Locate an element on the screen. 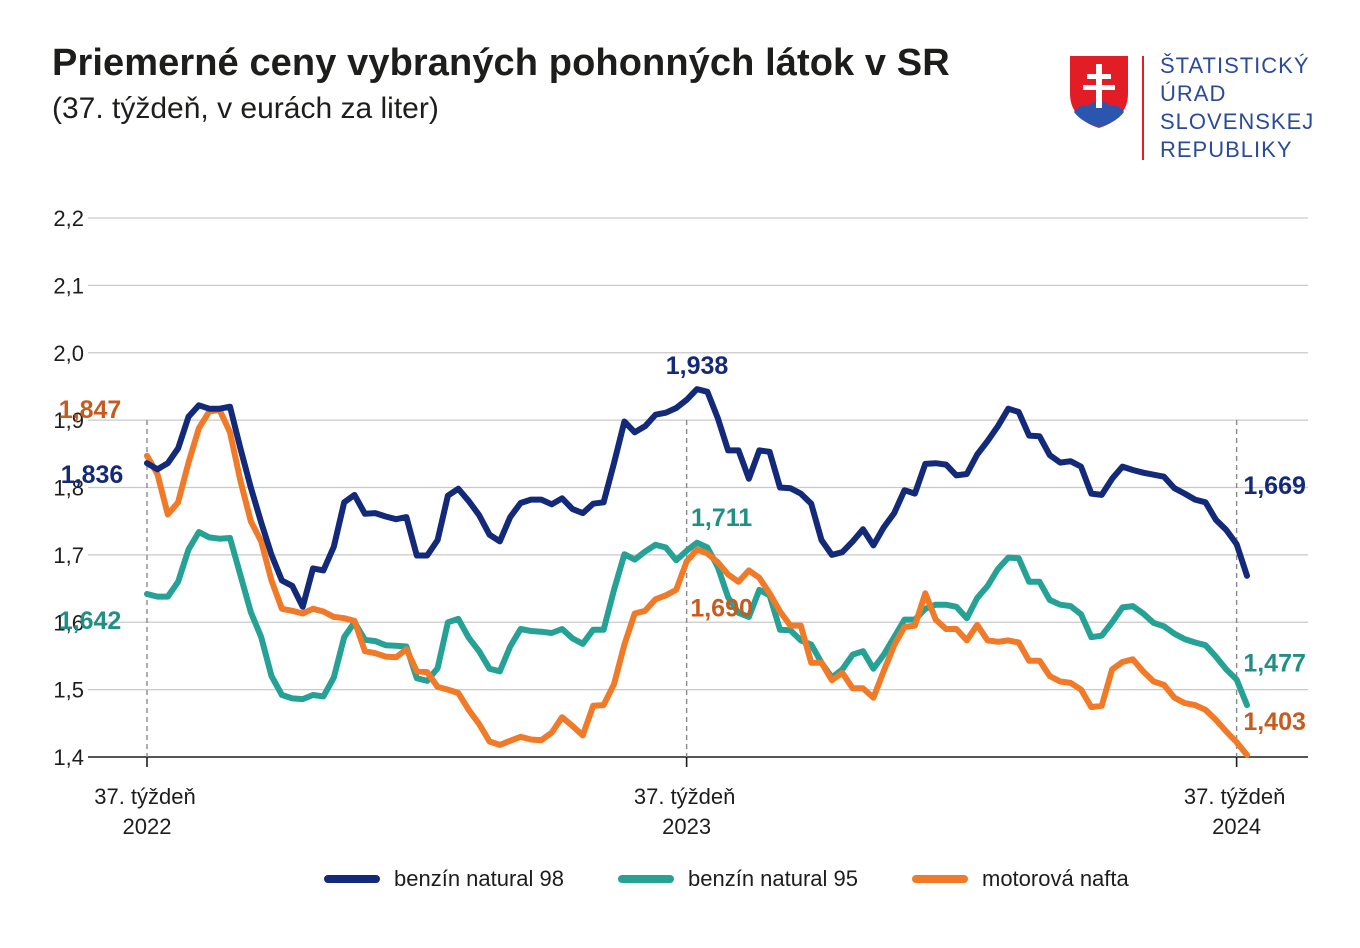 The width and height of the screenshot is (1360, 948). logo-line: REPUBLIKY is located at coordinates (1226, 149).